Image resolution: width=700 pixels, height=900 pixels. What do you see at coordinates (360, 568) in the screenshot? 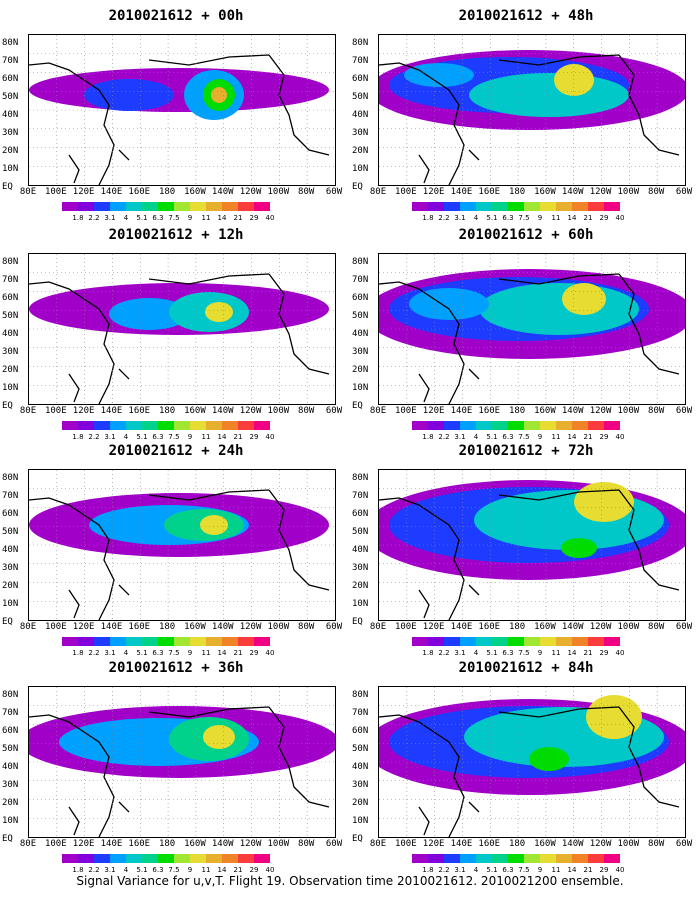
I see `latitude-label: 30N` at bounding box center [360, 568].